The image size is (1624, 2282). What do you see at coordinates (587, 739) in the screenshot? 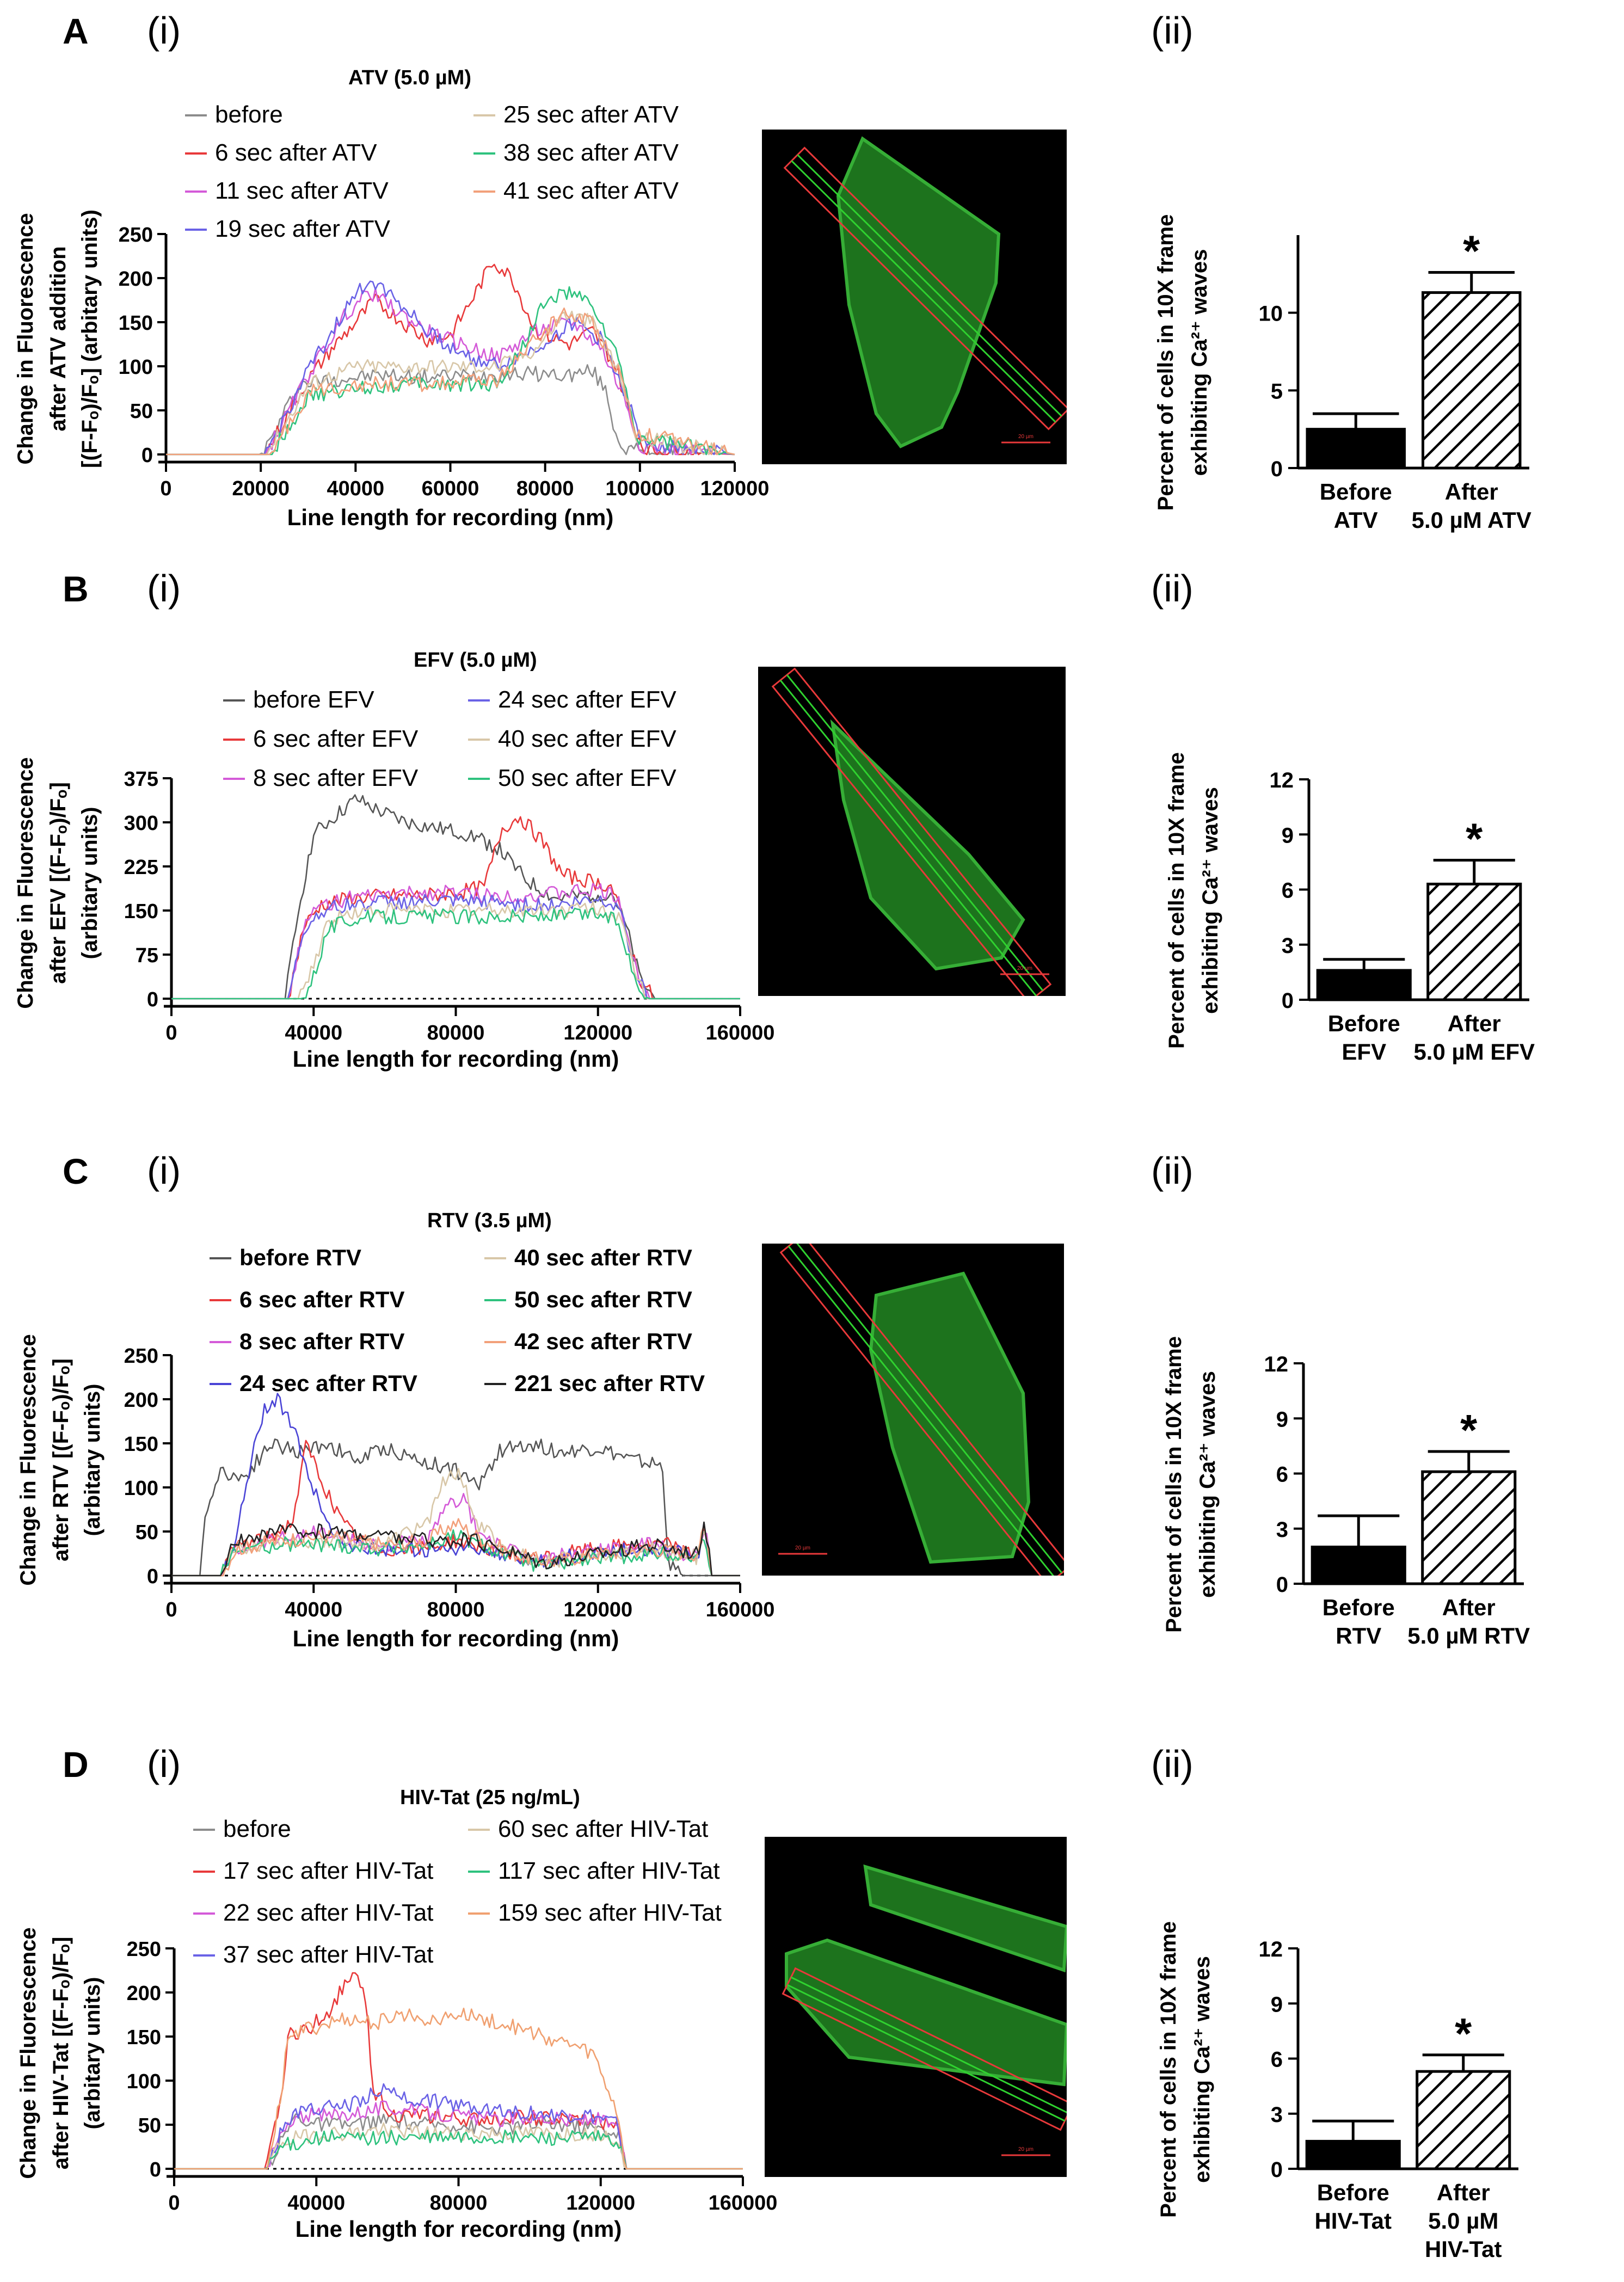
I see `legend-entry: 40 sec after EFV` at bounding box center [587, 739].